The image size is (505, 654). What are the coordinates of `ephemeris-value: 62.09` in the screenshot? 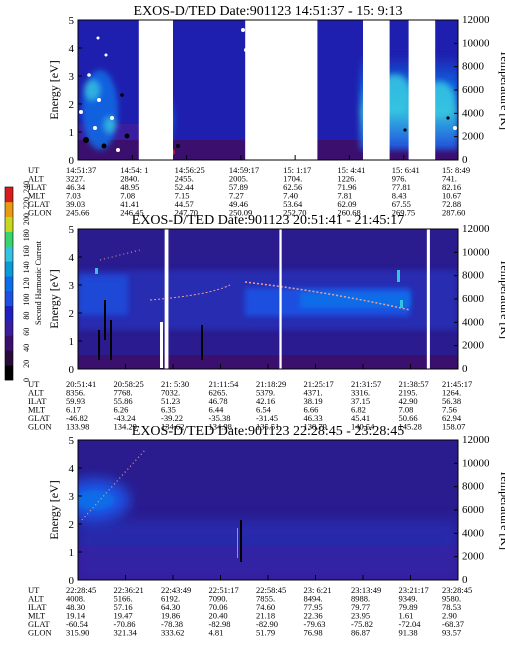 It's located at (346, 204).